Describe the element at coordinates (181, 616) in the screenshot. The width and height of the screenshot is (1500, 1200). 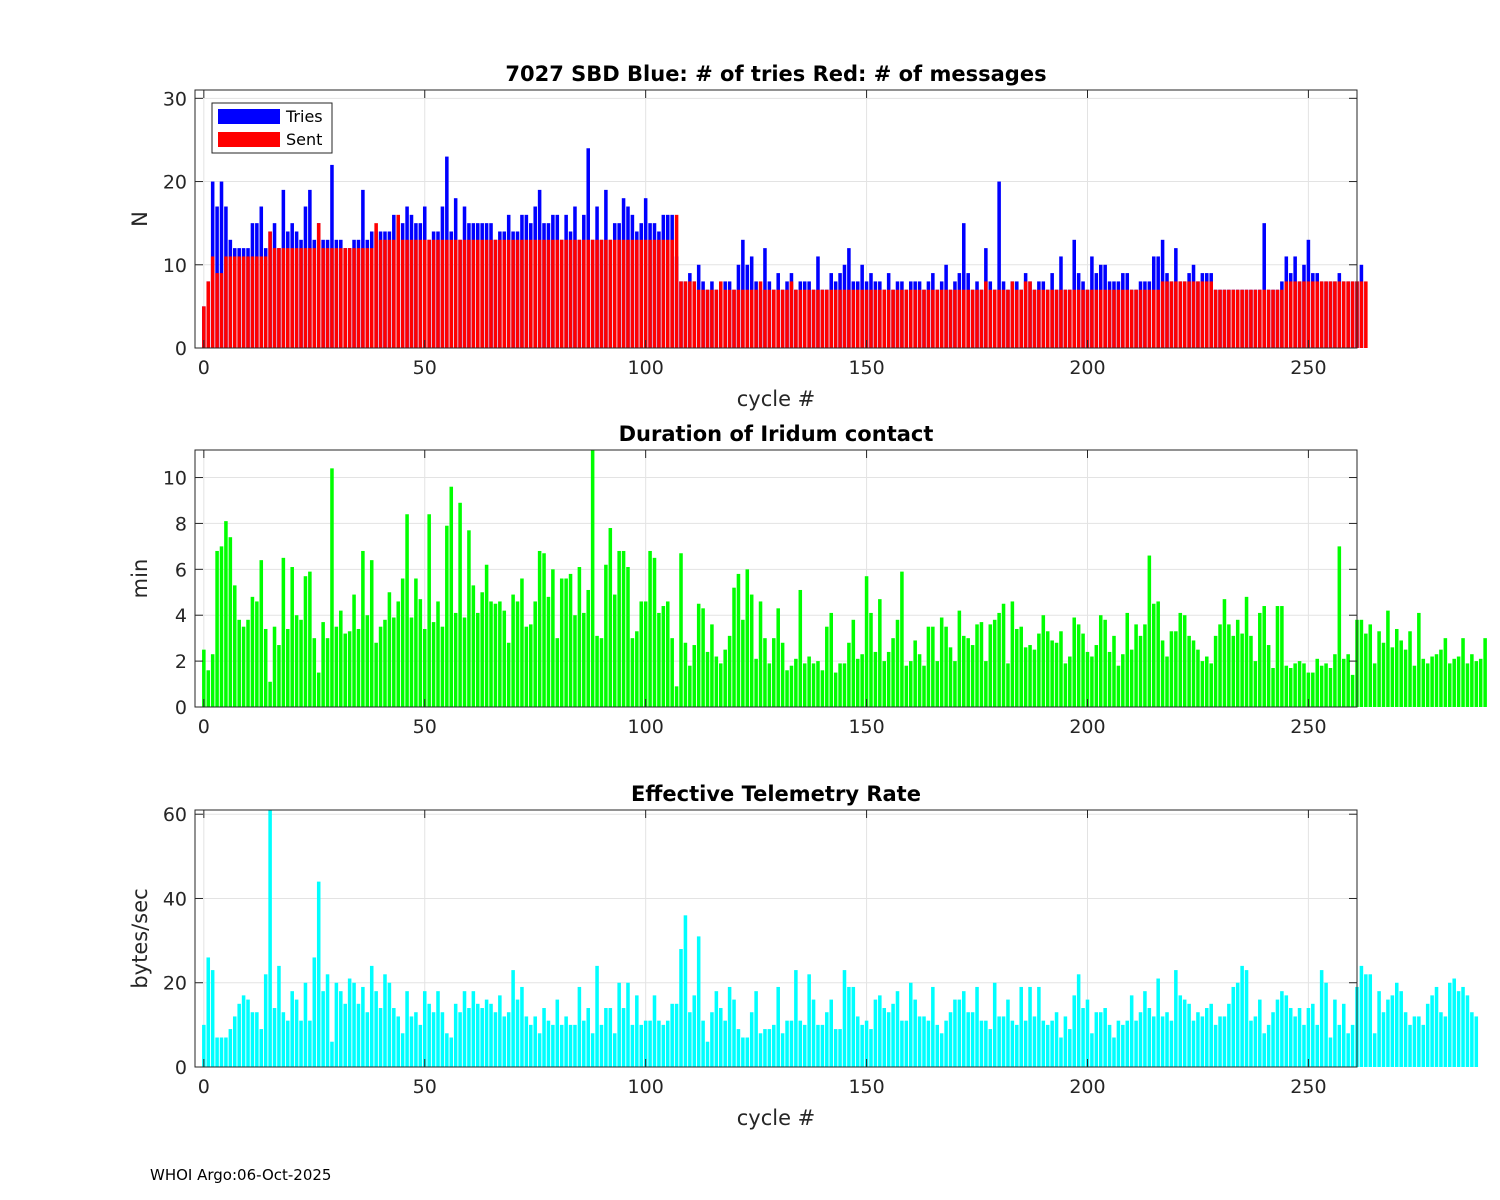
I see `y-tick-label: 4` at that location.